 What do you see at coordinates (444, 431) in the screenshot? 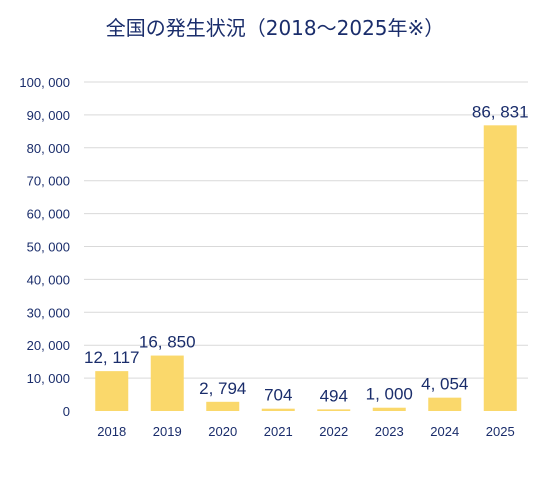
I see `x-tick-label-2024: 2024` at bounding box center [444, 431].